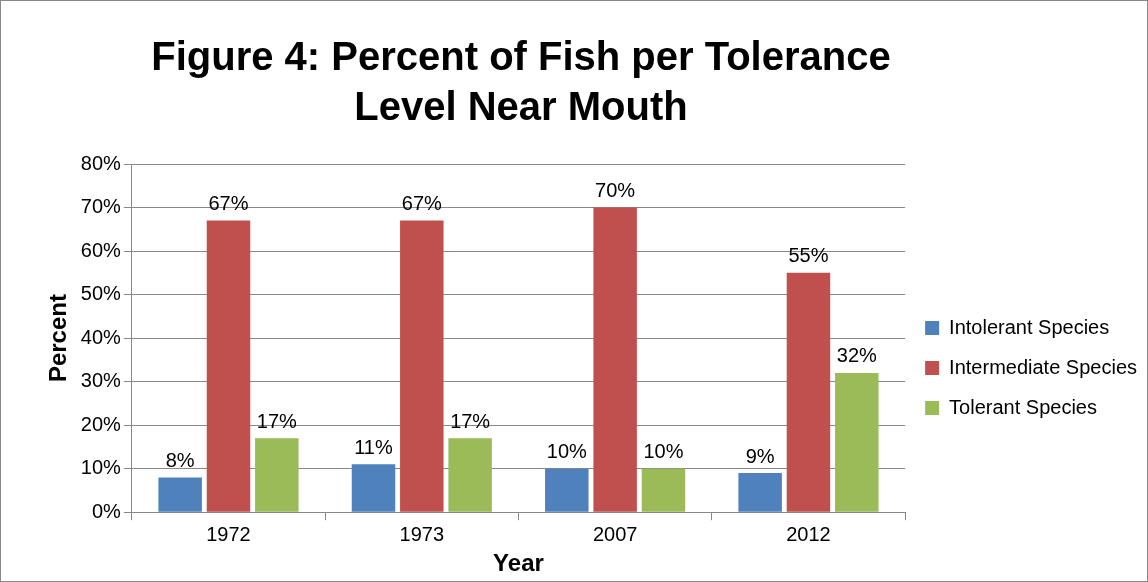 This screenshot has width=1148, height=582. I want to click on y-tick-label: 30%, so click(101, 380).